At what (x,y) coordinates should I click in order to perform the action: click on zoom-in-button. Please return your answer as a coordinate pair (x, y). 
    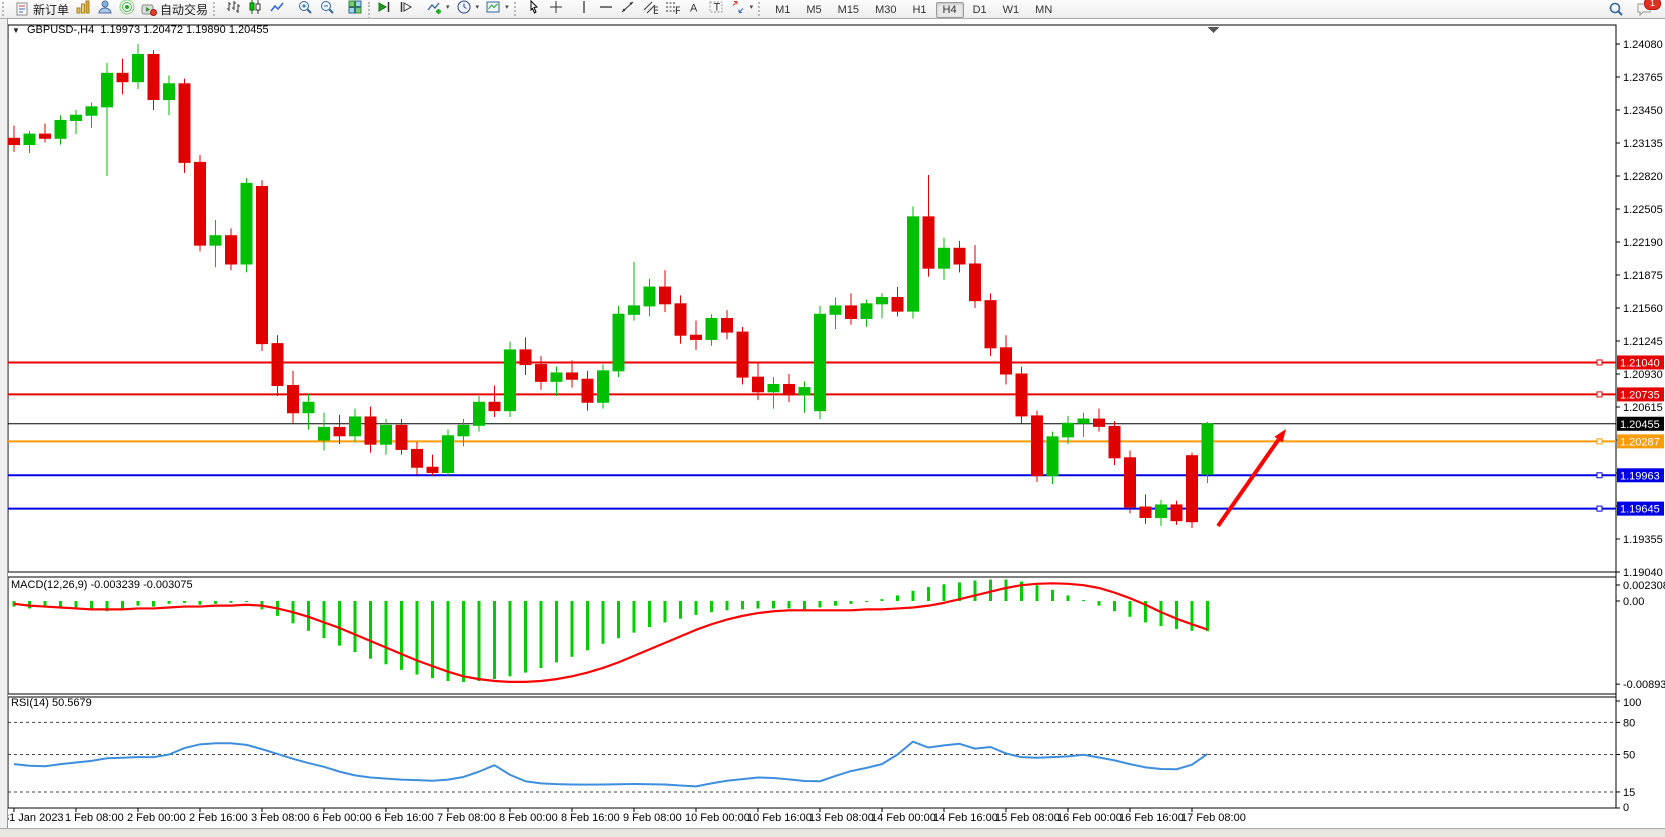
    Looking at the image, I should click on (305, 7).